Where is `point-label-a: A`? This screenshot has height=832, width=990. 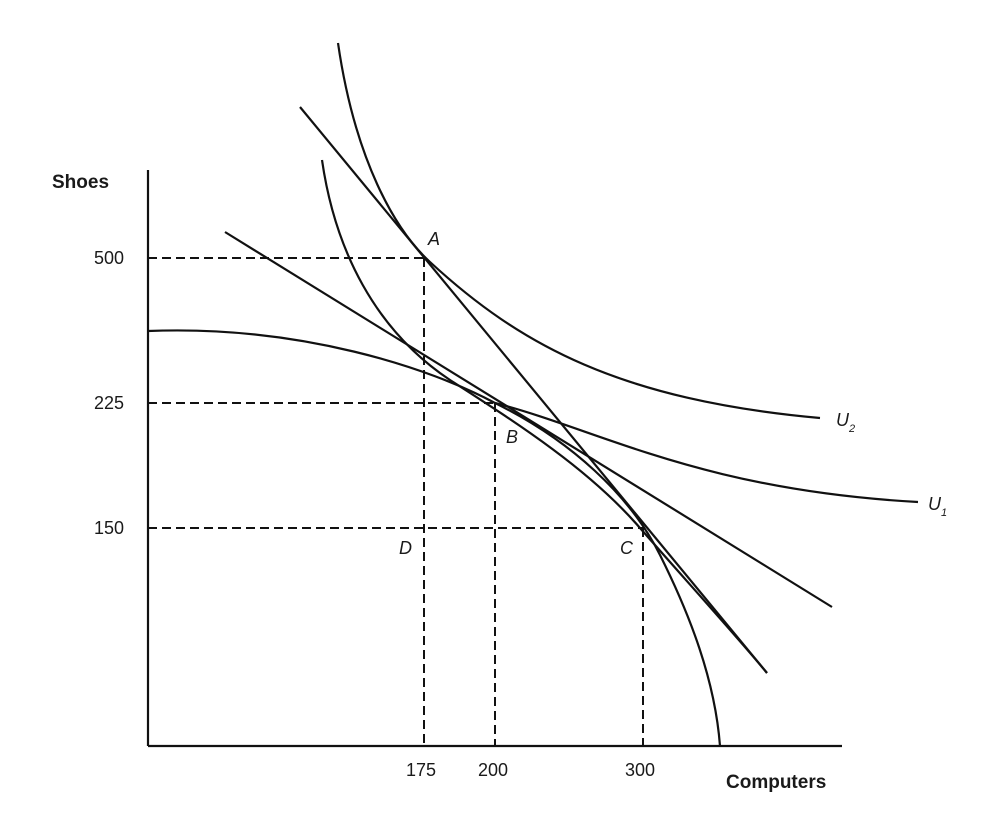 point-label-a: A is located at coordinates (433, 239).